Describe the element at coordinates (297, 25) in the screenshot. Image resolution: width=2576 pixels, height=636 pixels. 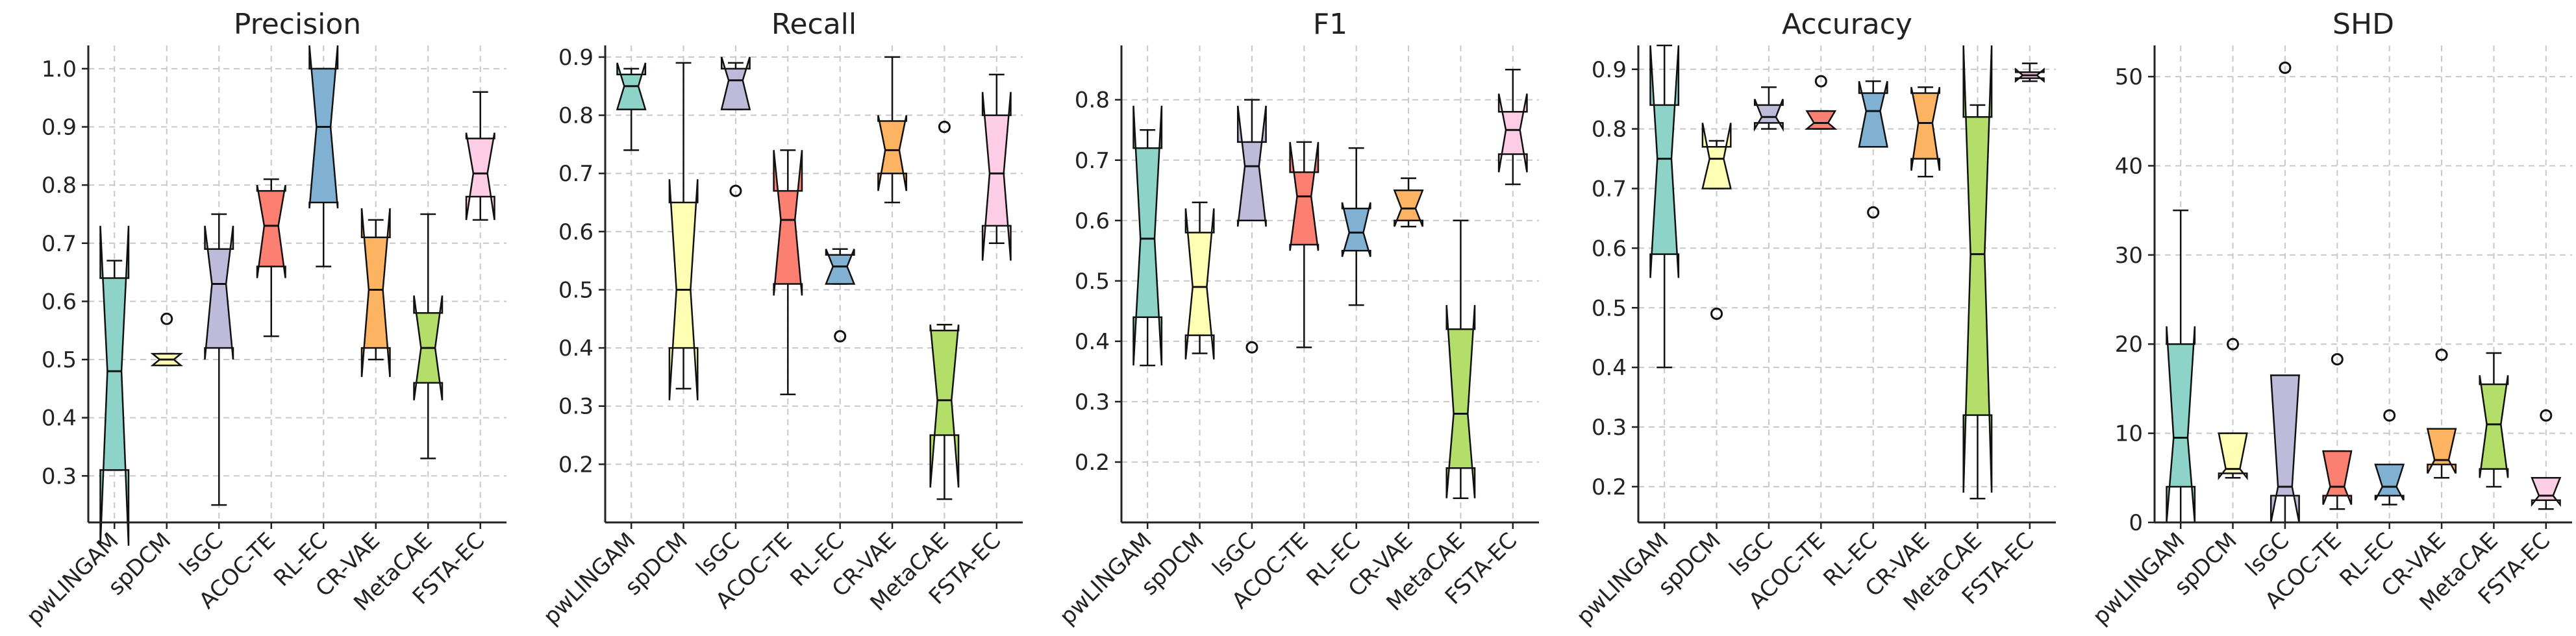
I see `chart-title: Precision` at that location.